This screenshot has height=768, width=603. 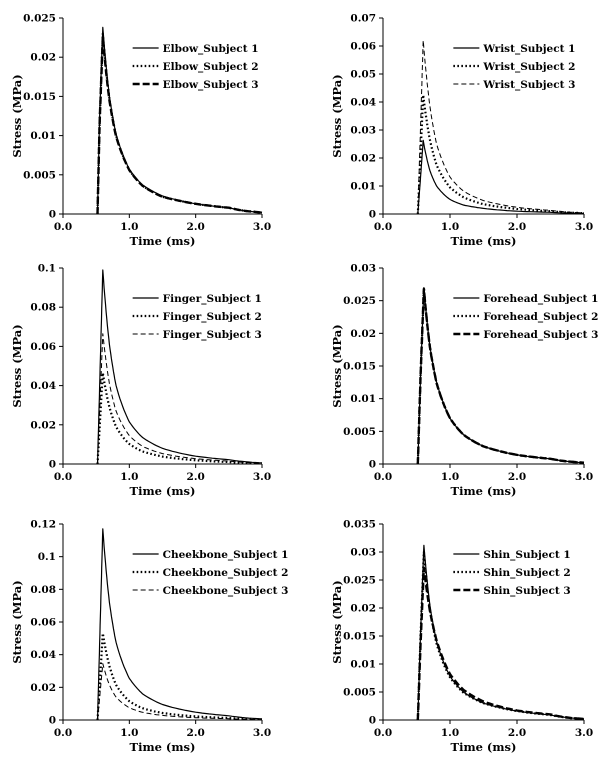 What do you see at coordinates (359, 525) in the screenshot?
I see `y-tick-label: 0.035` at bounding box center [359, 525].